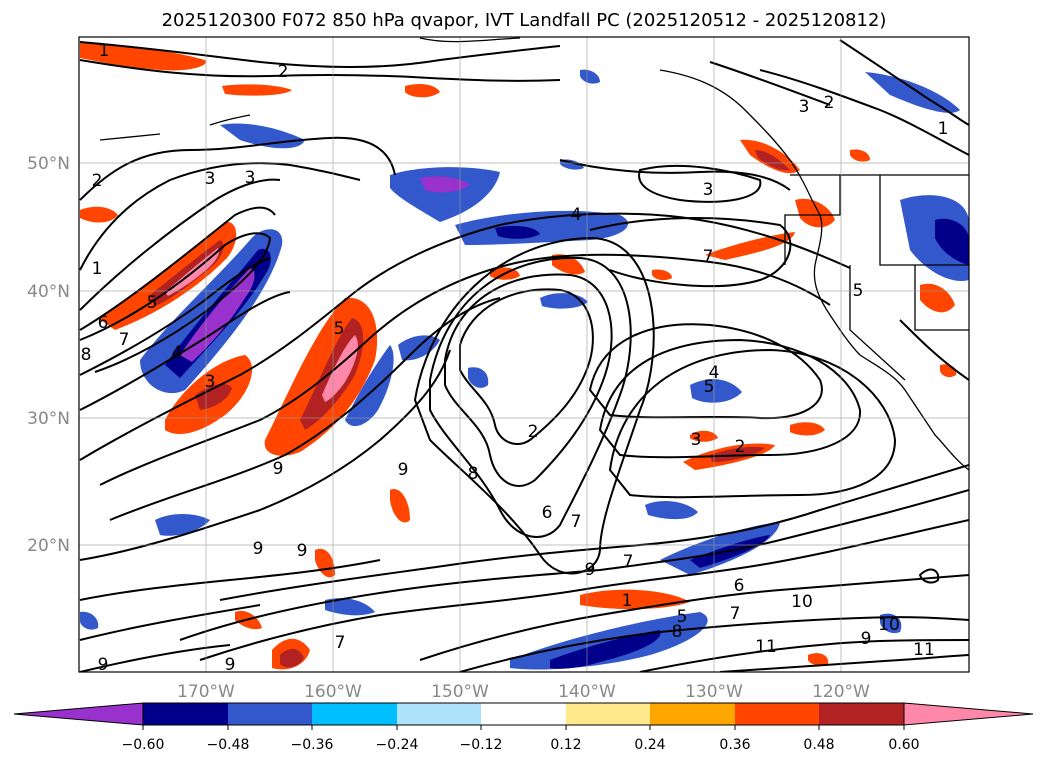  What do you see at coordinates (766, 647) in the screenshot?
I see `contour-label: 11` at bounding box center [766, 647].